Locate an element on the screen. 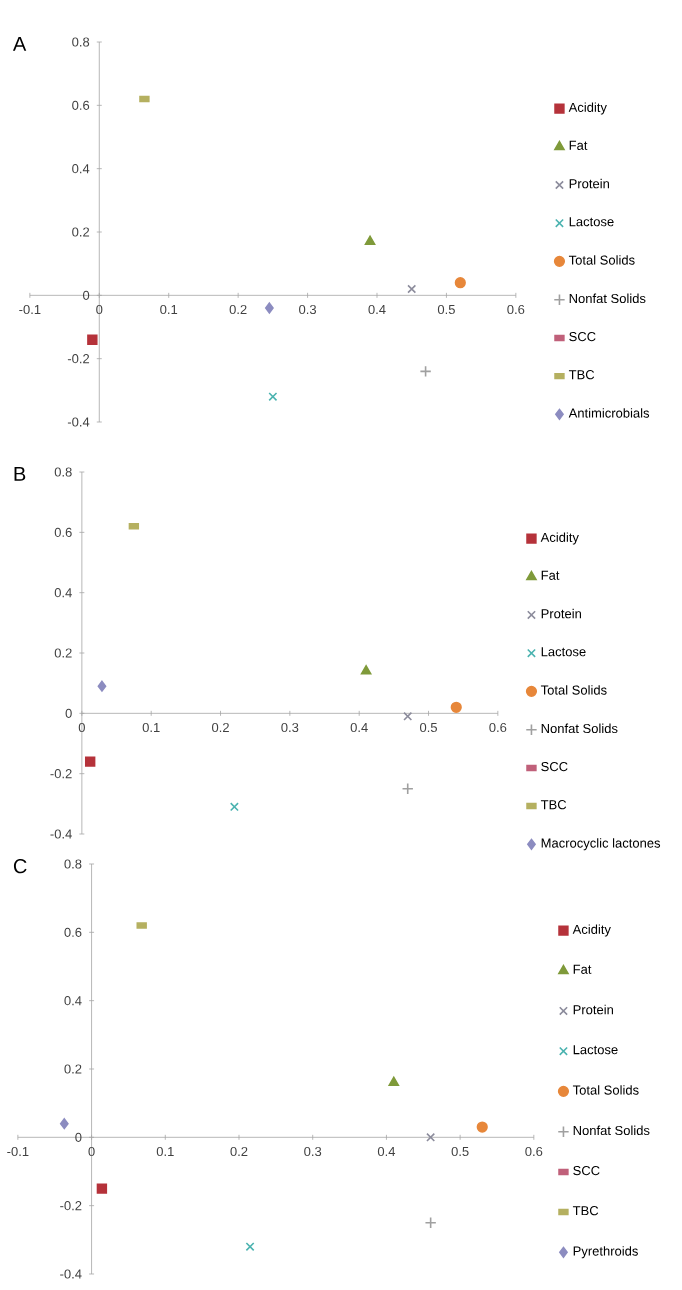 Image resolution: width=682 pixels, height=1290 pixels. chart-title: A is located at coordinates (20, 44).